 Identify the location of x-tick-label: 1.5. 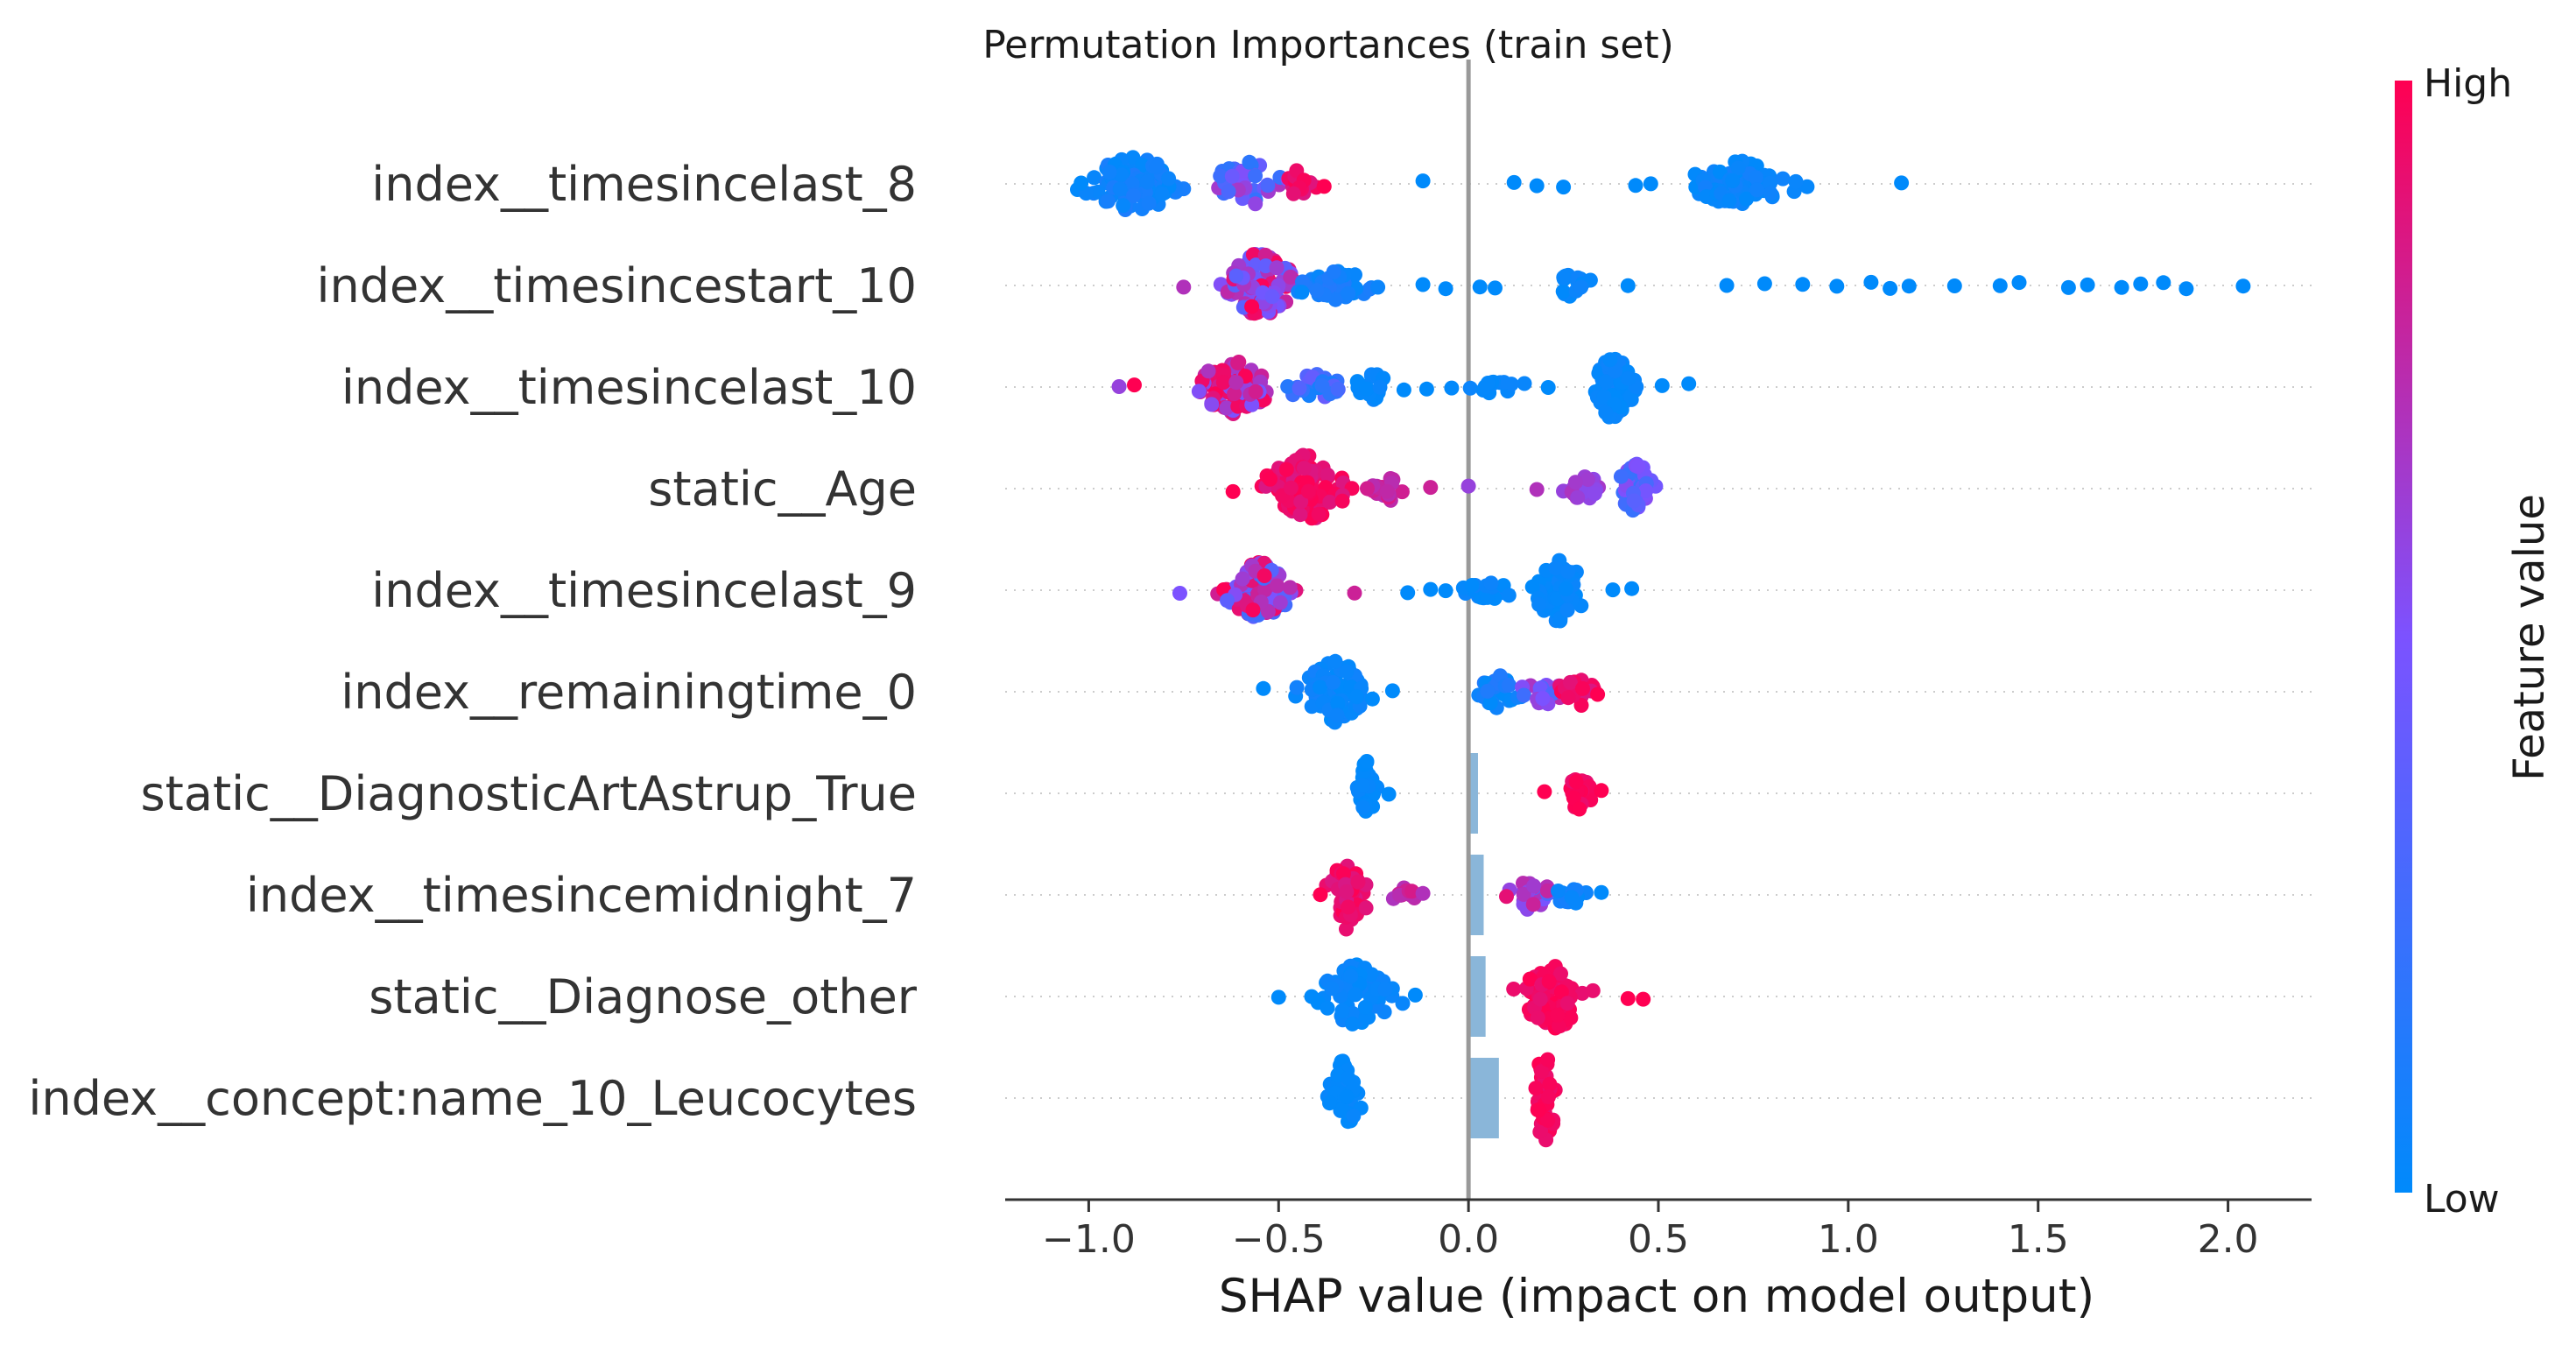
(2038, 1239).